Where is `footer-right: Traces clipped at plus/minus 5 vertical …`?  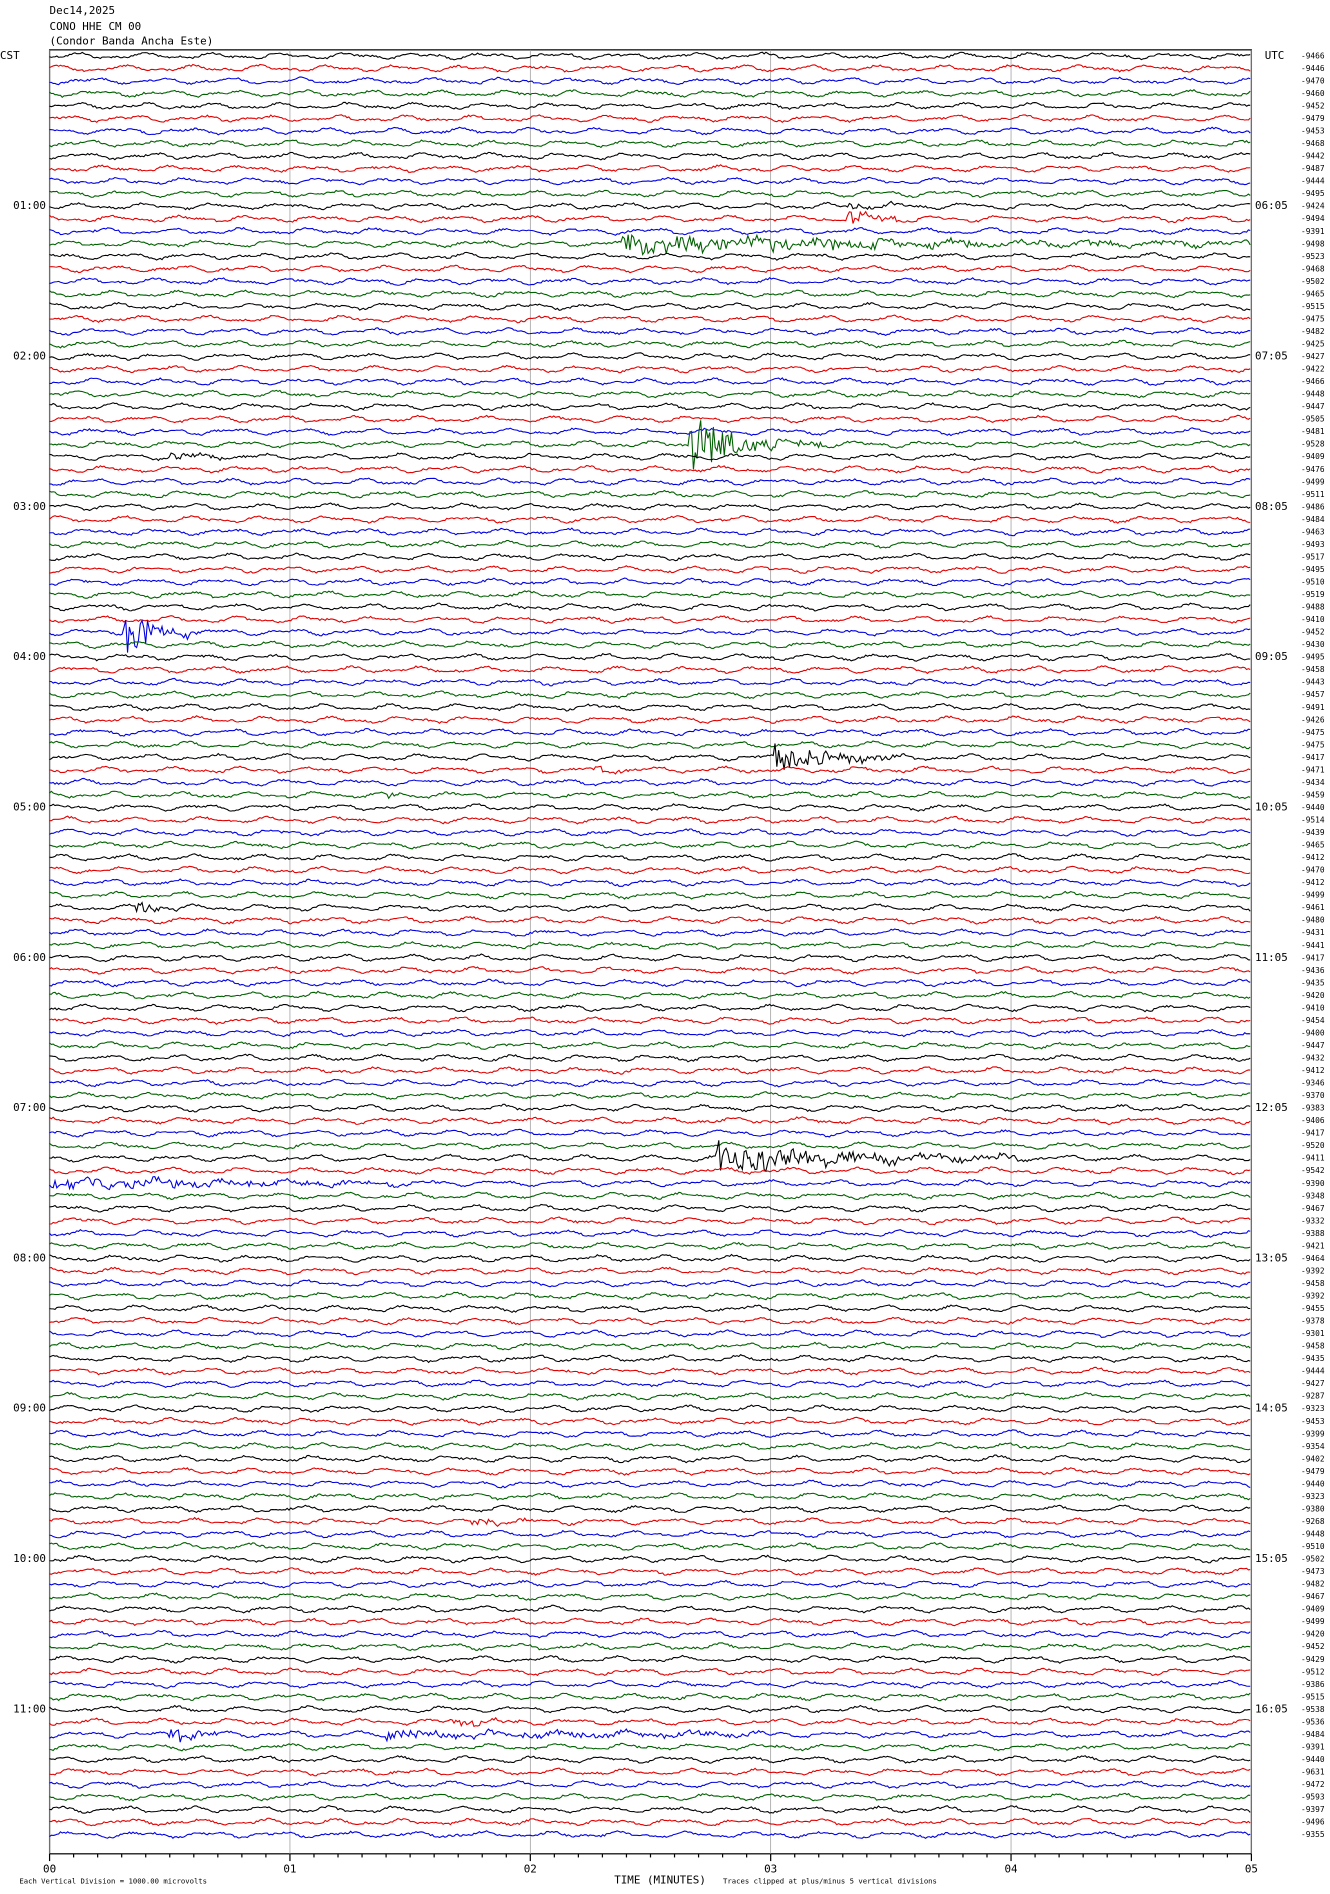 footer-right: Traces clipped at plus/minus 5 vertical … is located at coordinates (830, 1881).